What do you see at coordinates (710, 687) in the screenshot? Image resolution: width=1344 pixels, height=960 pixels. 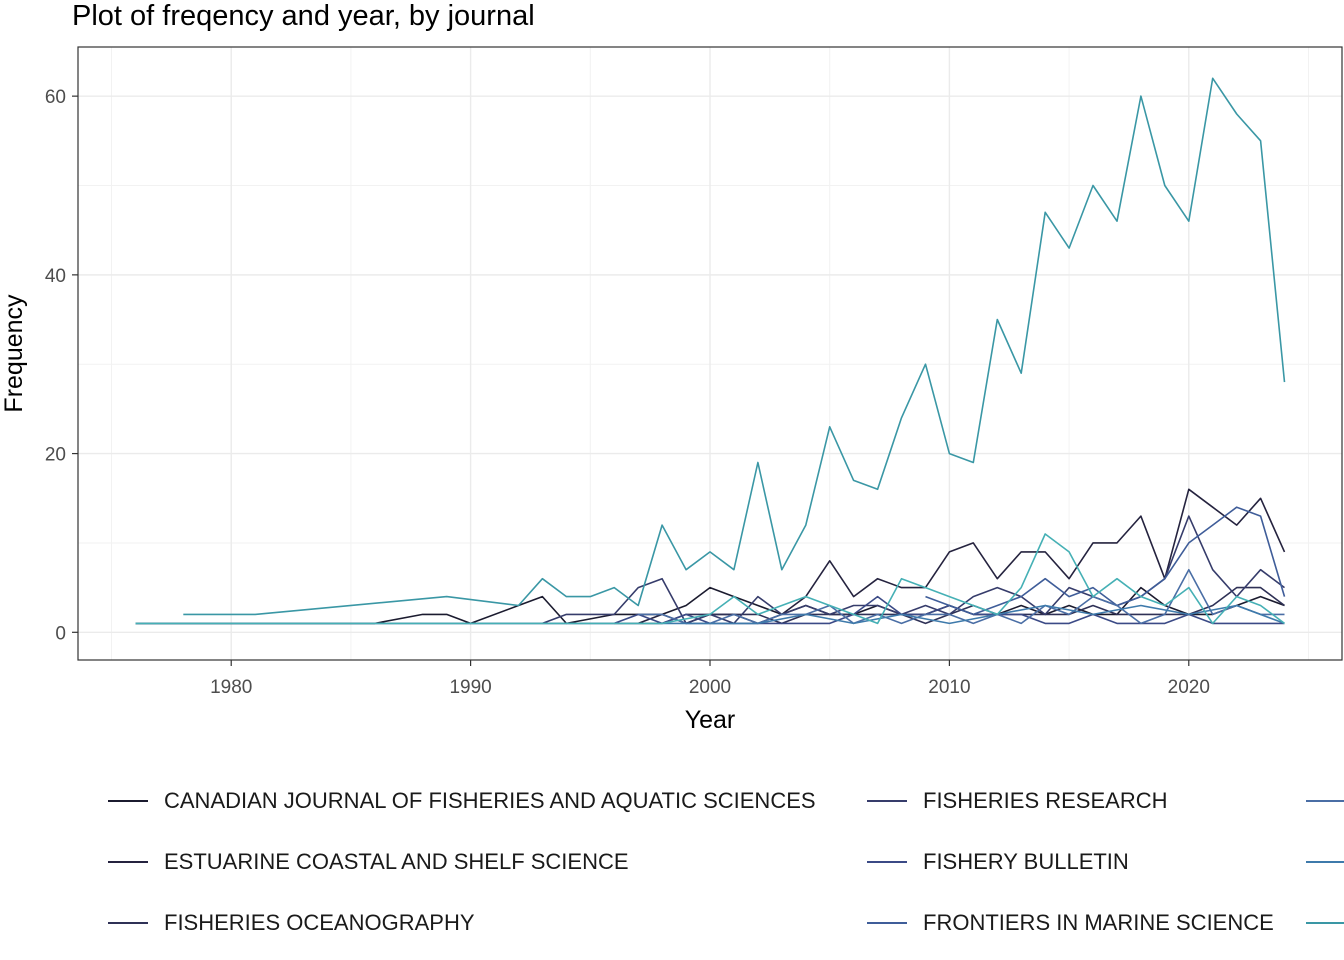 I see `x-tick-label: 2000` at bounding box center [710, 687].